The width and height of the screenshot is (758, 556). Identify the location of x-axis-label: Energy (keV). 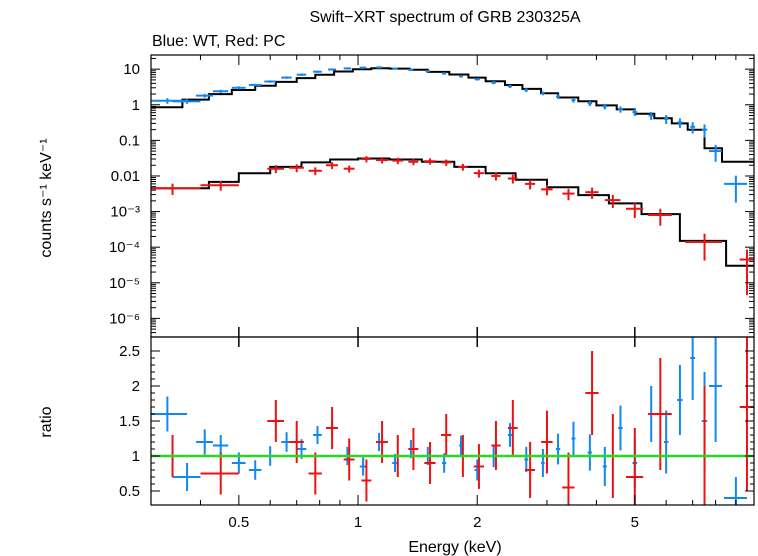
(454, 547).